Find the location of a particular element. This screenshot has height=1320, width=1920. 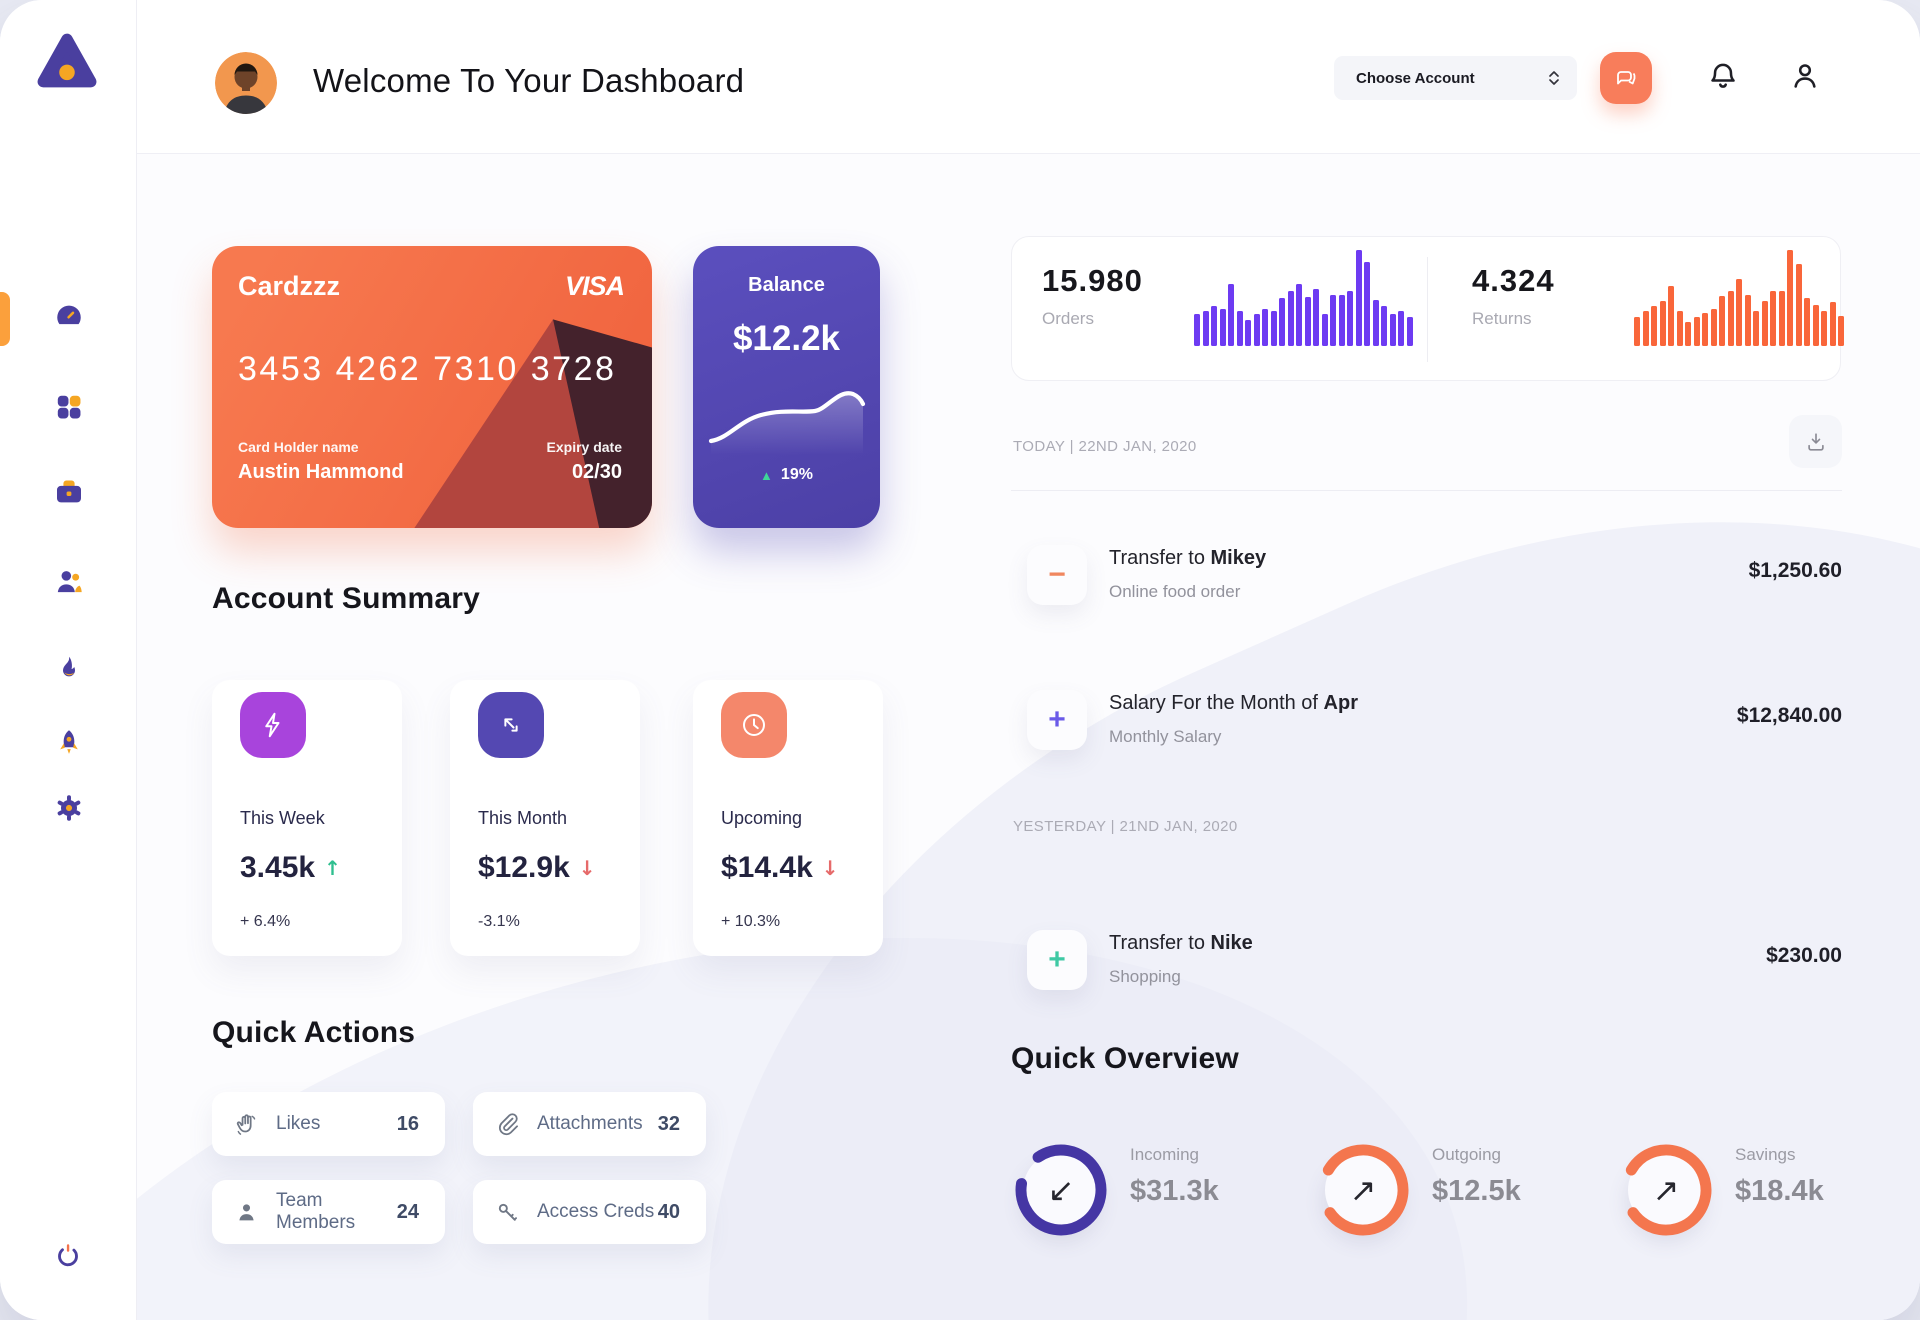

user-icon is located at coordinates (1805, 76).